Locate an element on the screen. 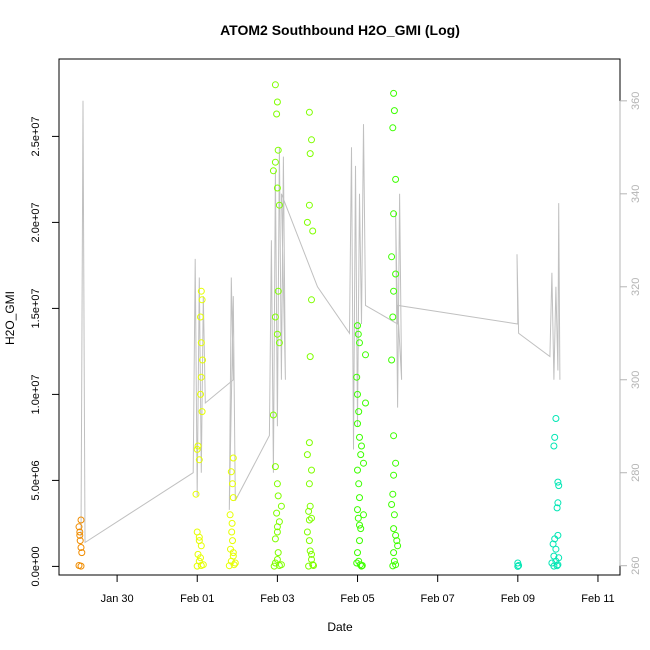  x-tick-label: Feb 03 is located at coordinates (277, 599).